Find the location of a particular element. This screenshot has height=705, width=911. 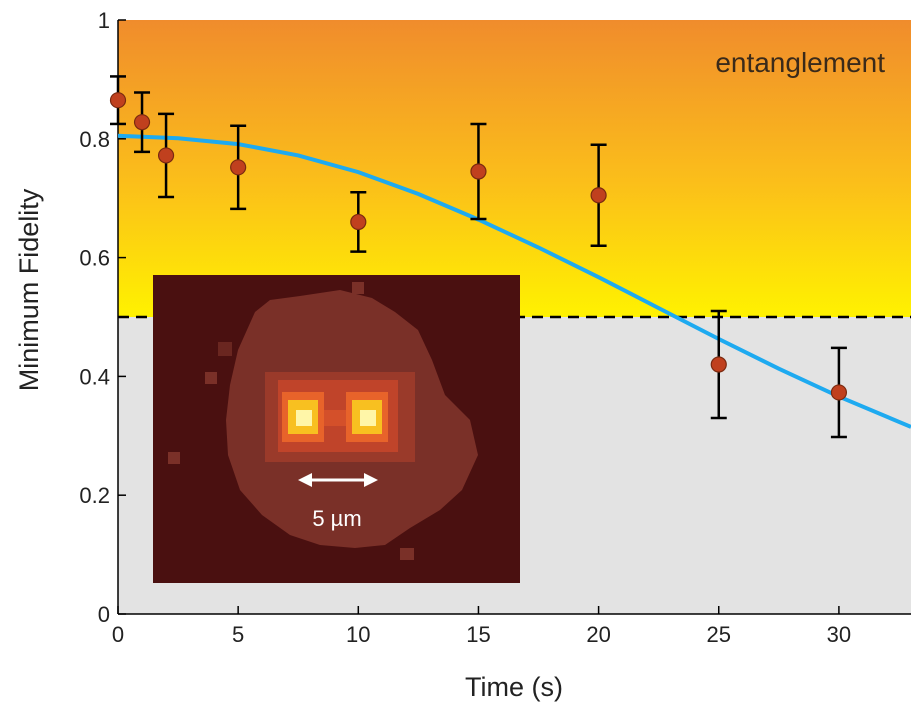

x-tick-label: 30 is located at coordinates (839, 634).